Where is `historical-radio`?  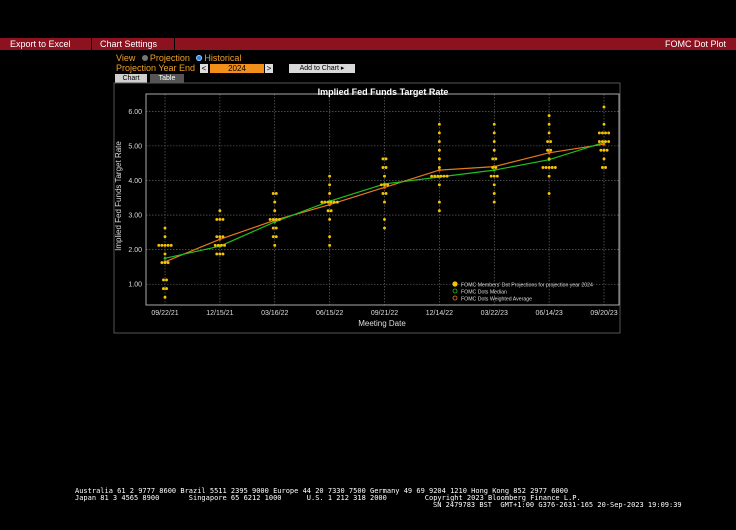
historical-radio is located at coordinates (199, 58).